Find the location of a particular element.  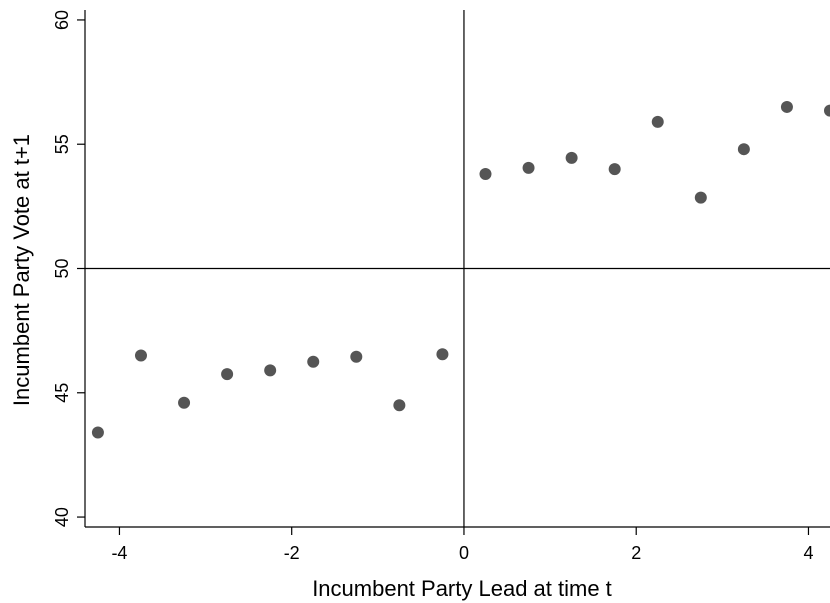

y-tick-label: 40 is located at coordinates (62, 517).